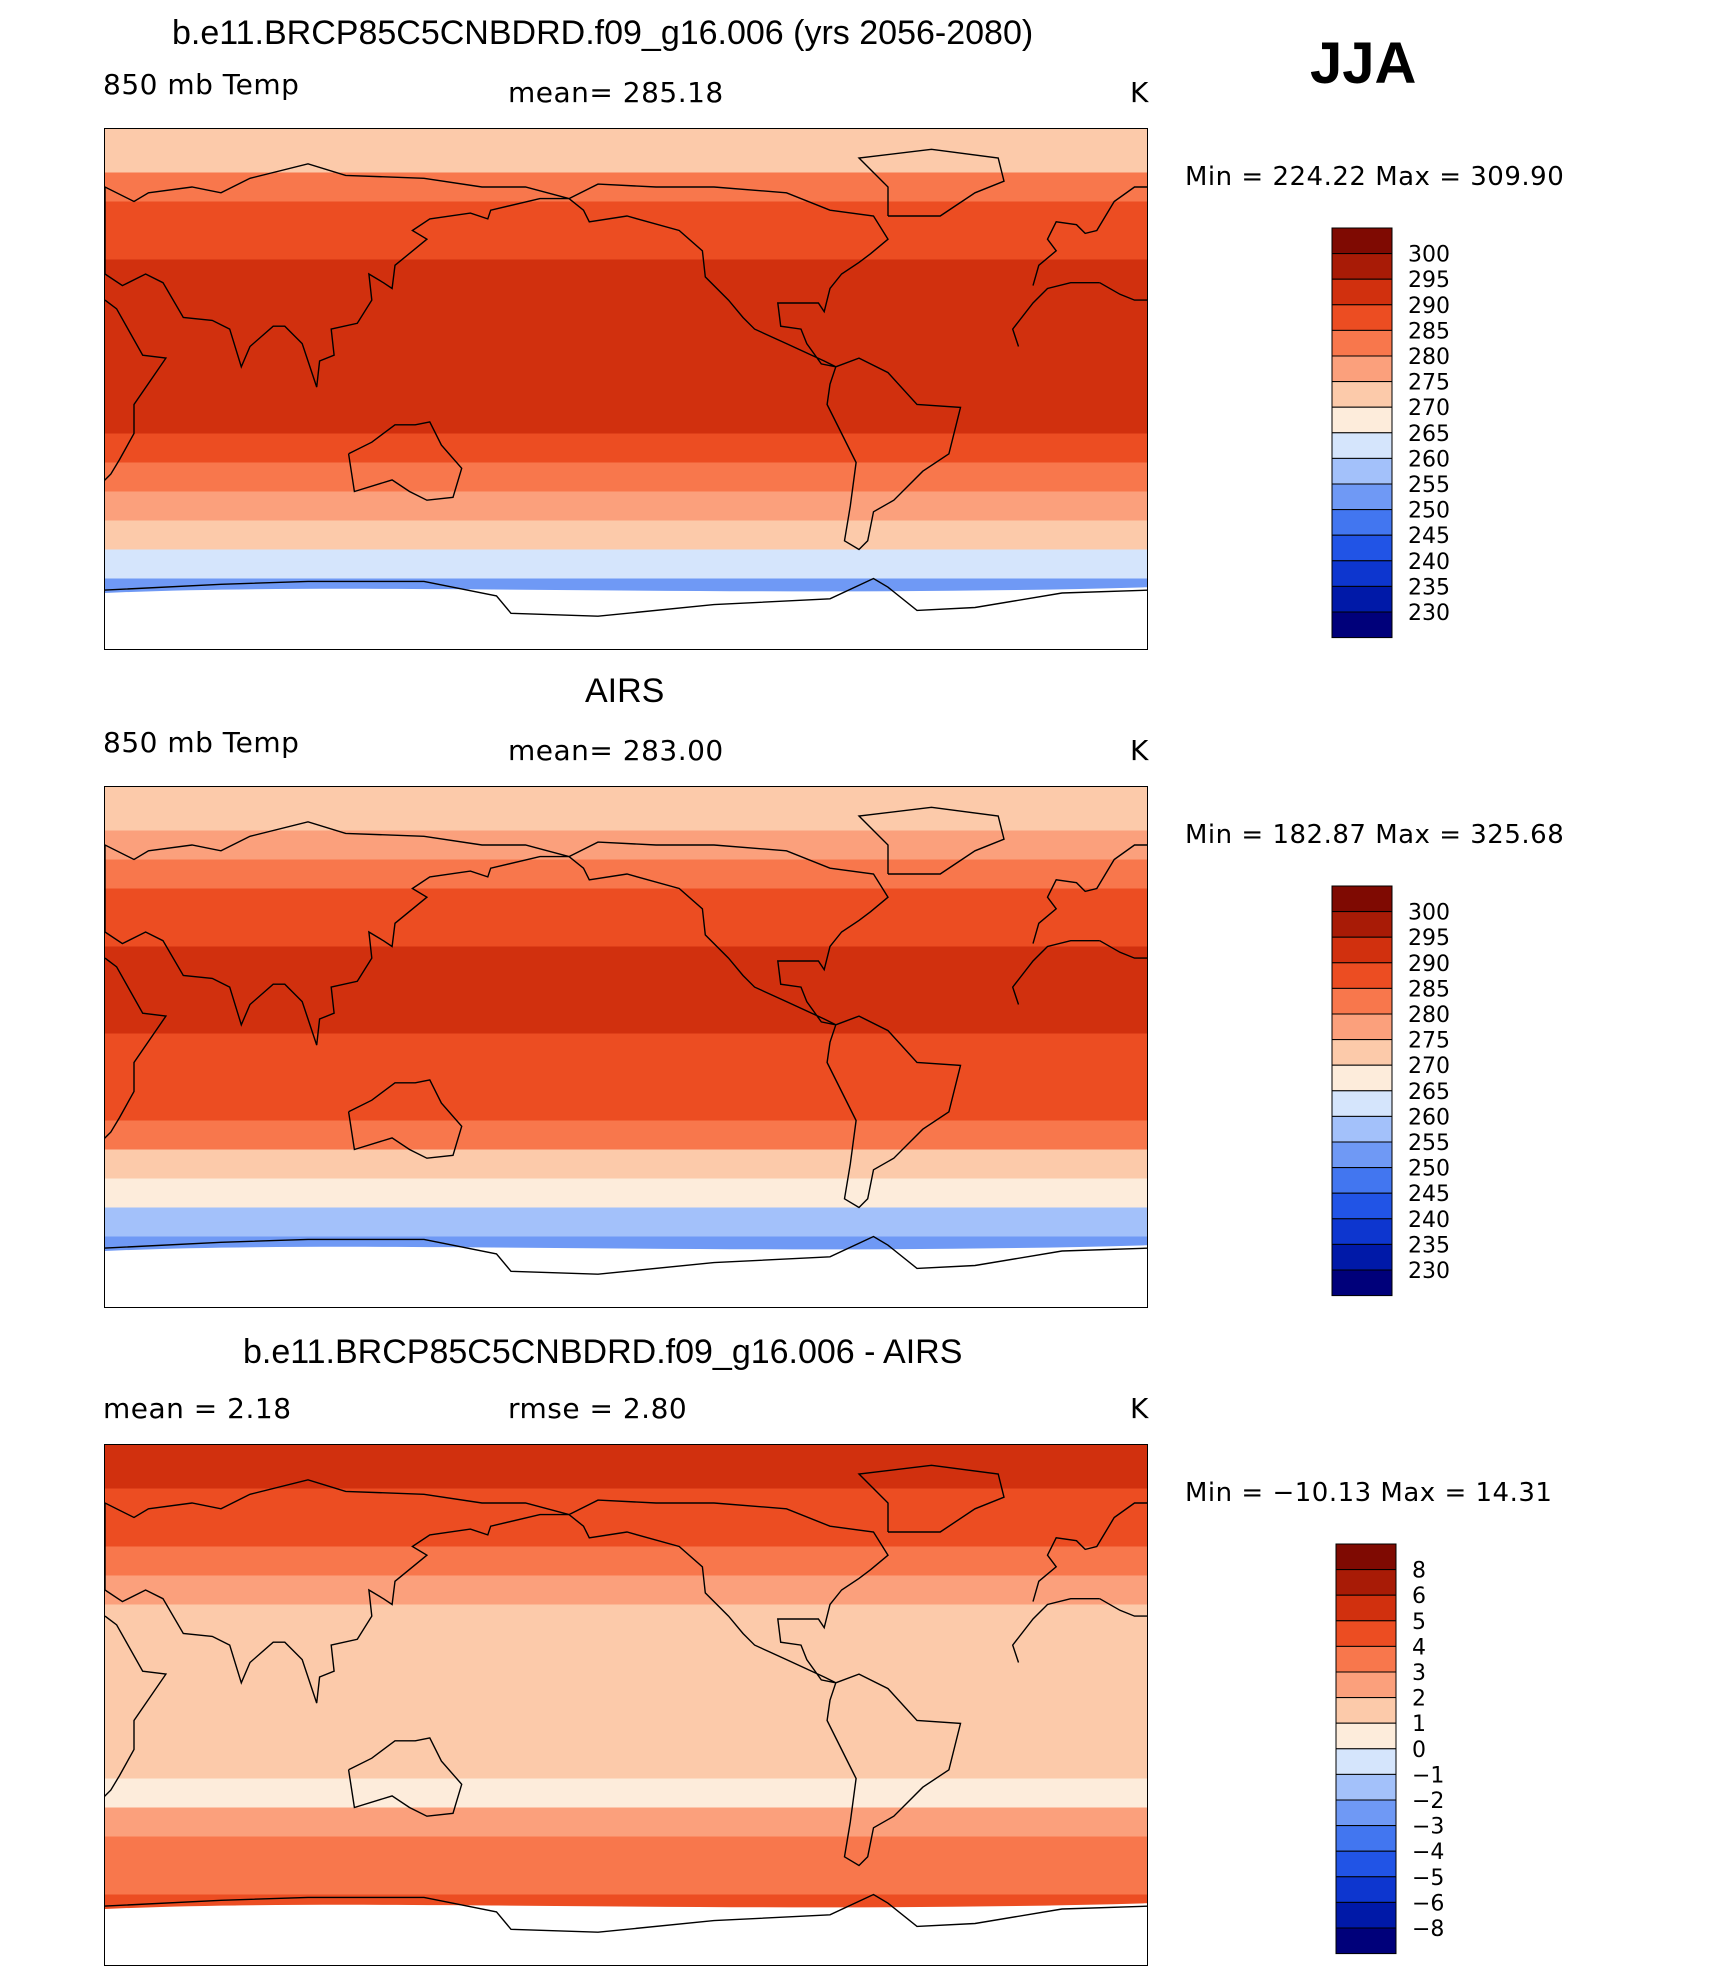 This screenshot has height=1981, width=1710. I want to click on panel-1-variable-label: 850 mb Temp, so click(201, 84).